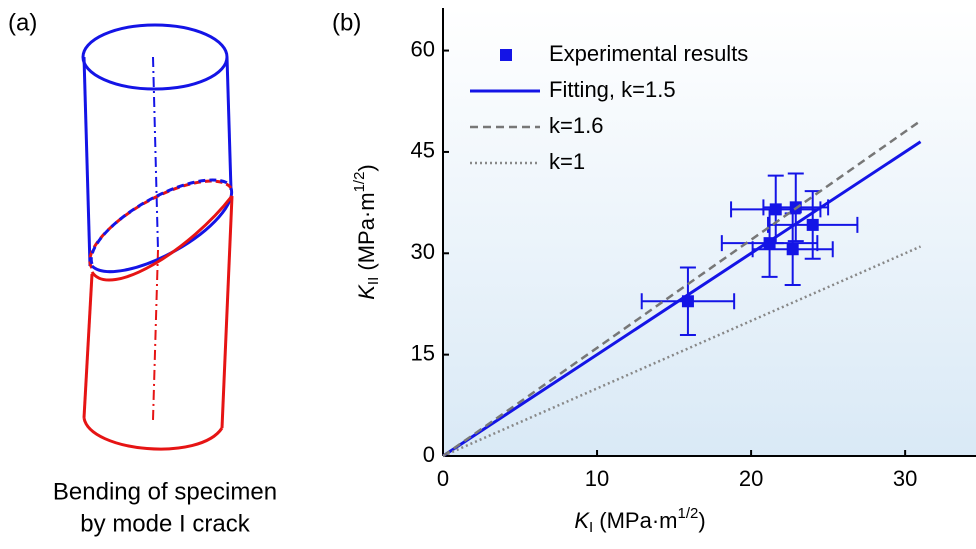  What do you see at coordinates (597, 478) in the screenshot?
I see `x-tick-label: 10` at bounding box center [597, 478].